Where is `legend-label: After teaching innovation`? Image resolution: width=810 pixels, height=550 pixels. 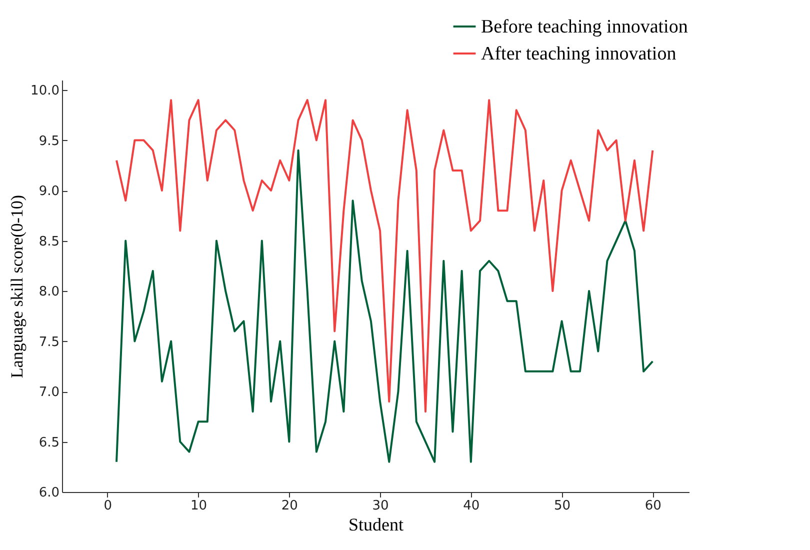 legend-label: After teaching innovation is located at coordinates (579, 54).